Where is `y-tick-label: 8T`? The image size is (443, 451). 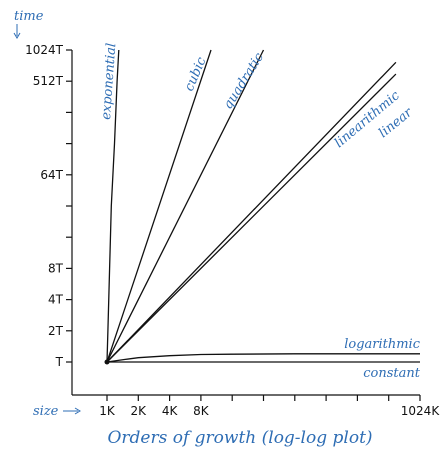 y-tick-label: 8T is located at coordinates (56, 268).